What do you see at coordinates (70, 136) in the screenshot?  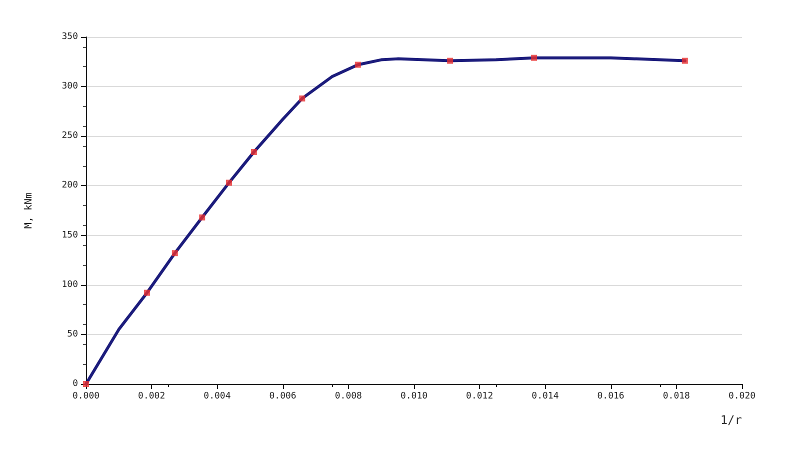 I see `y-tick-label: 250` at bounding box center [70, 136].